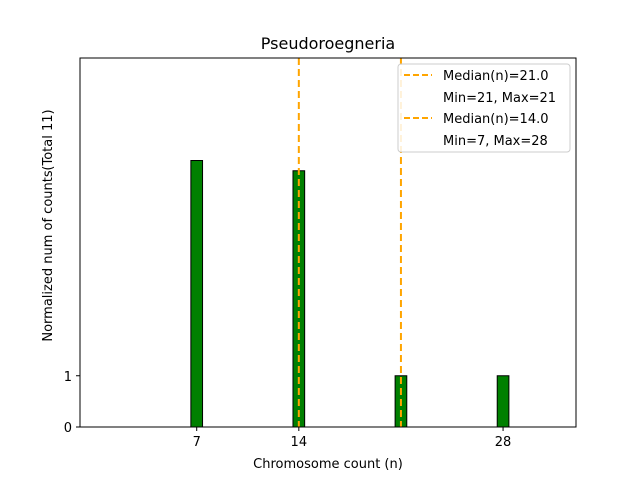 Image resolution: width=640 pixels, height=480 pixels. I want to click on y-axis-total-label: (Total 11), so click(48, 139).